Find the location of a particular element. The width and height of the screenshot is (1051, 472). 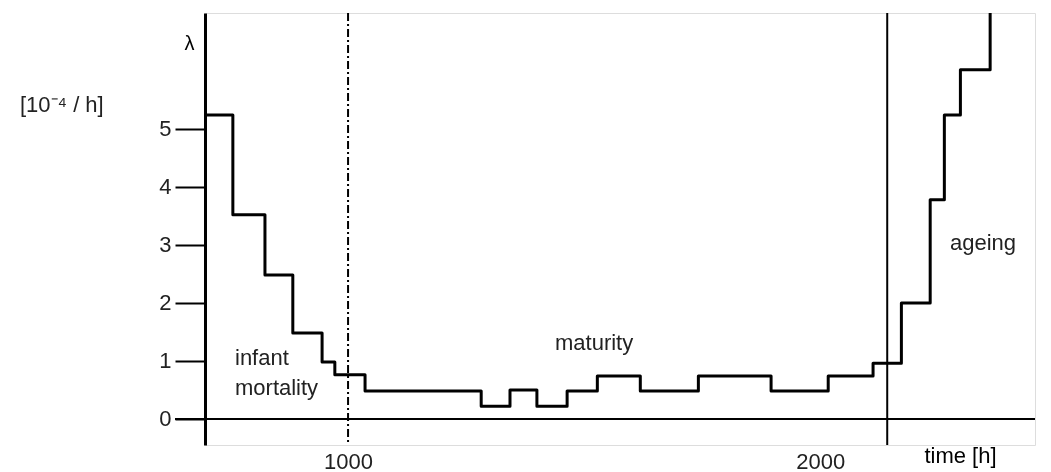

y-tick-label: 1 is located at coordinates (165, 361).